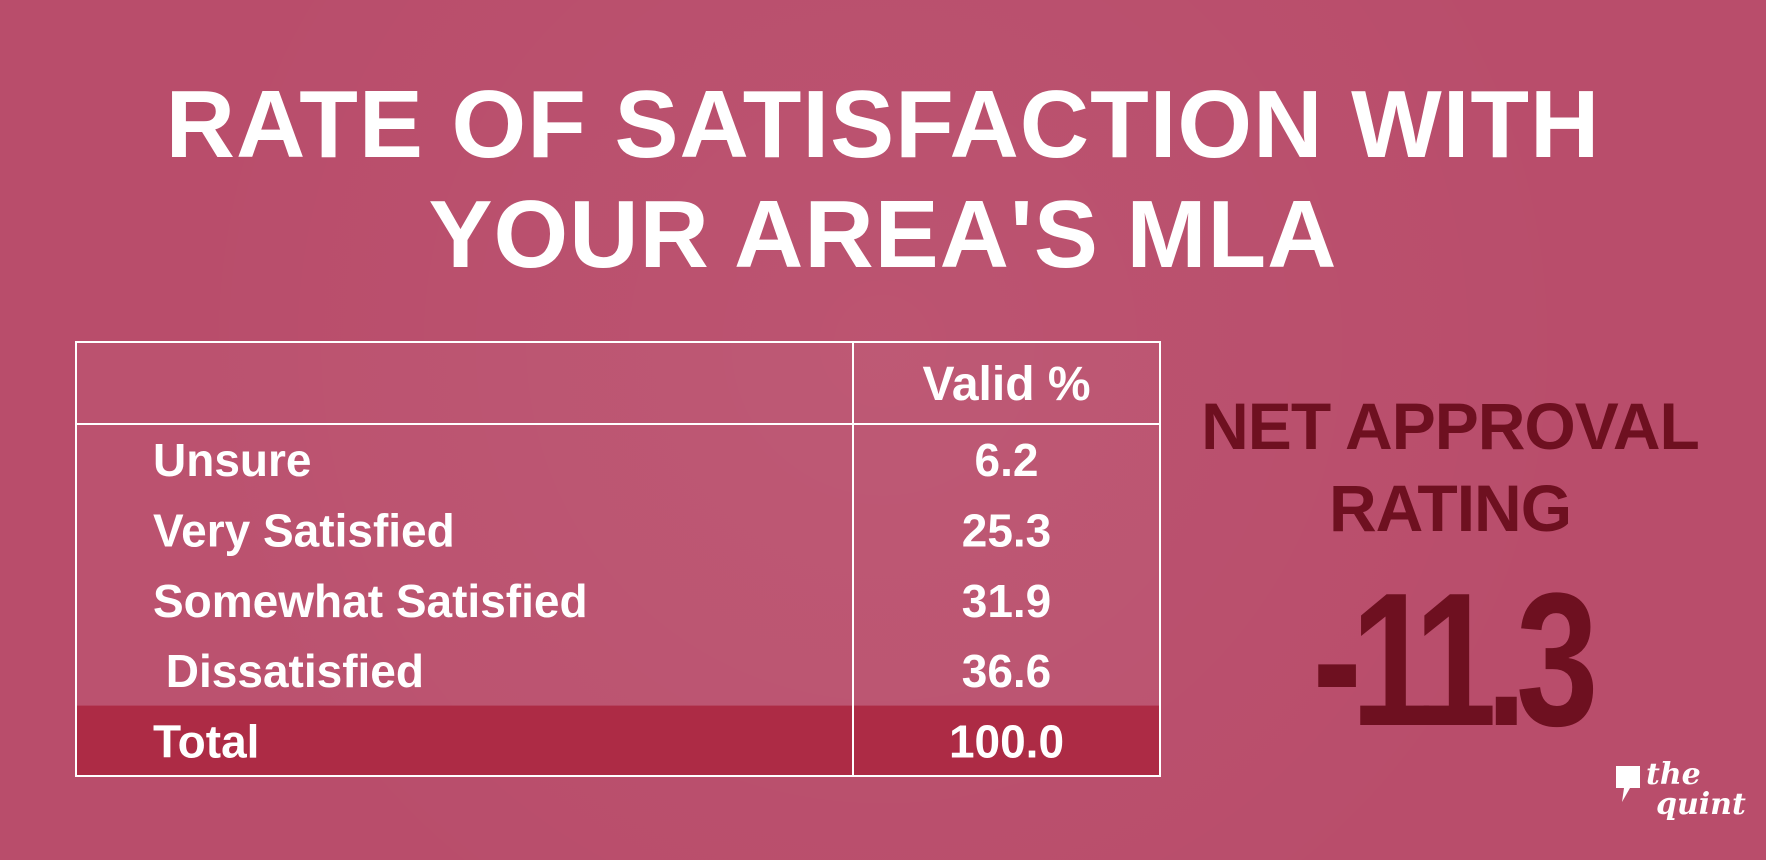 This screenshot has height=860, width=1766. What do you see at coordinates (1006, 742) in the screenshot?
I see `row-value: 100.0` at bounding box center [1006, 742].